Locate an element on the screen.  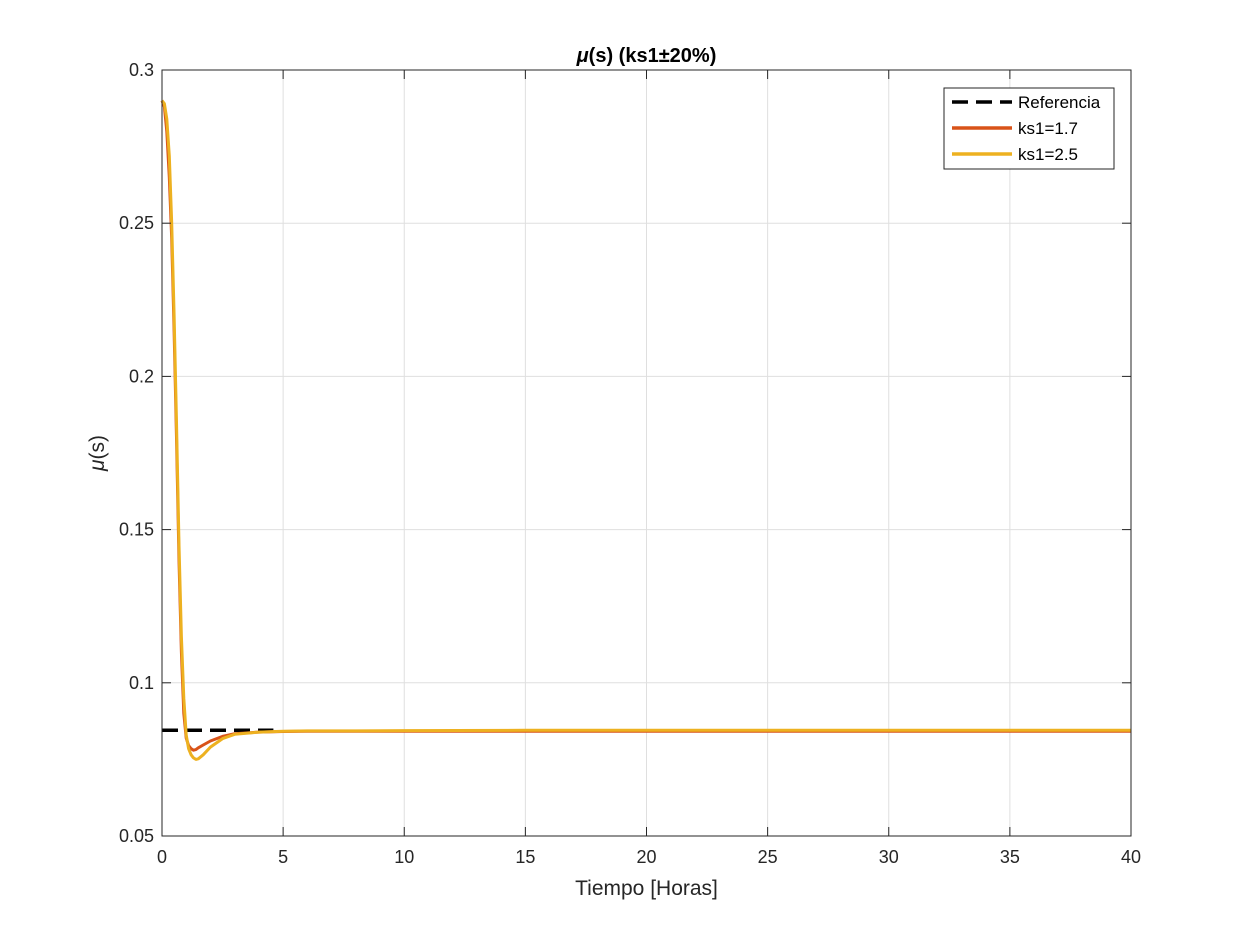
title-text: (s) (ks1±20%) is located at coordinates (653, 56).